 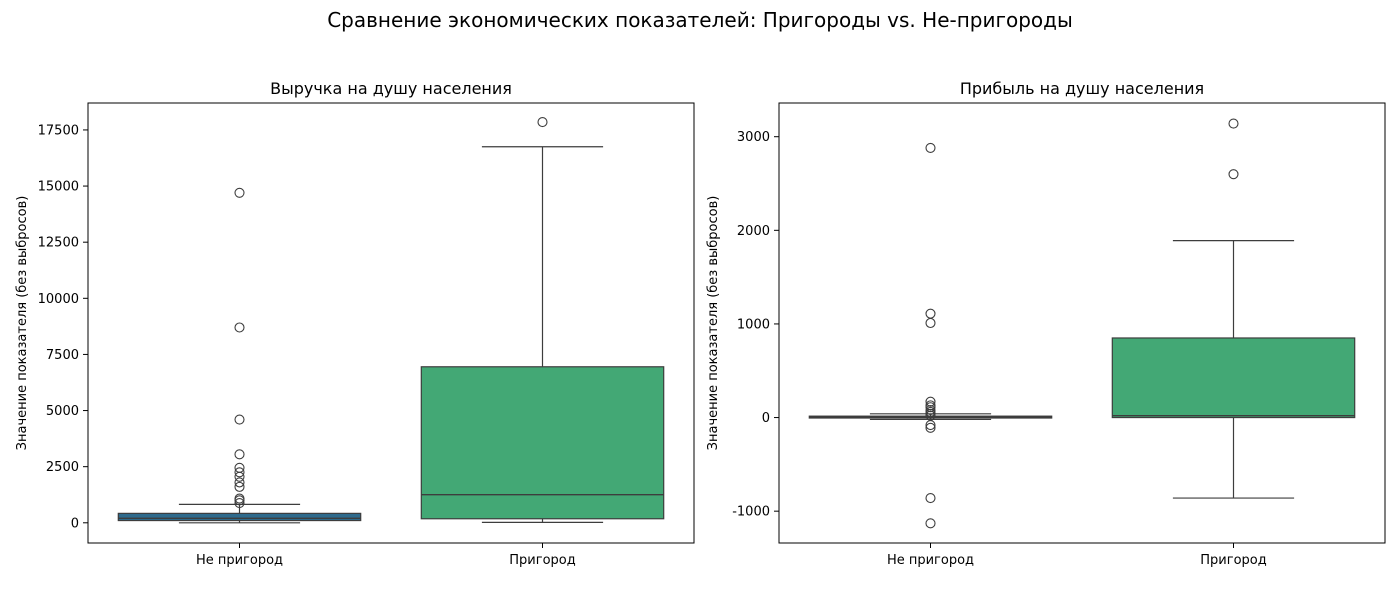 What do you see at coordinates (62, 411) in the screenshot?
I see `revenue-y-tick-label: 5000` at bounding box center [62, 411].